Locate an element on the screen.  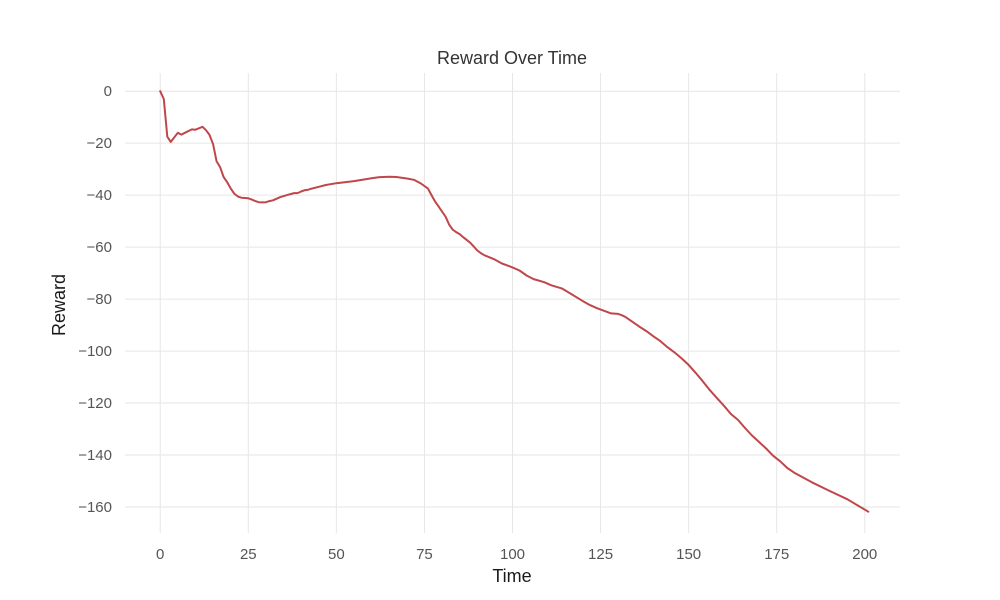
y-tick-label: −60 is located at coordinates (99, 247).